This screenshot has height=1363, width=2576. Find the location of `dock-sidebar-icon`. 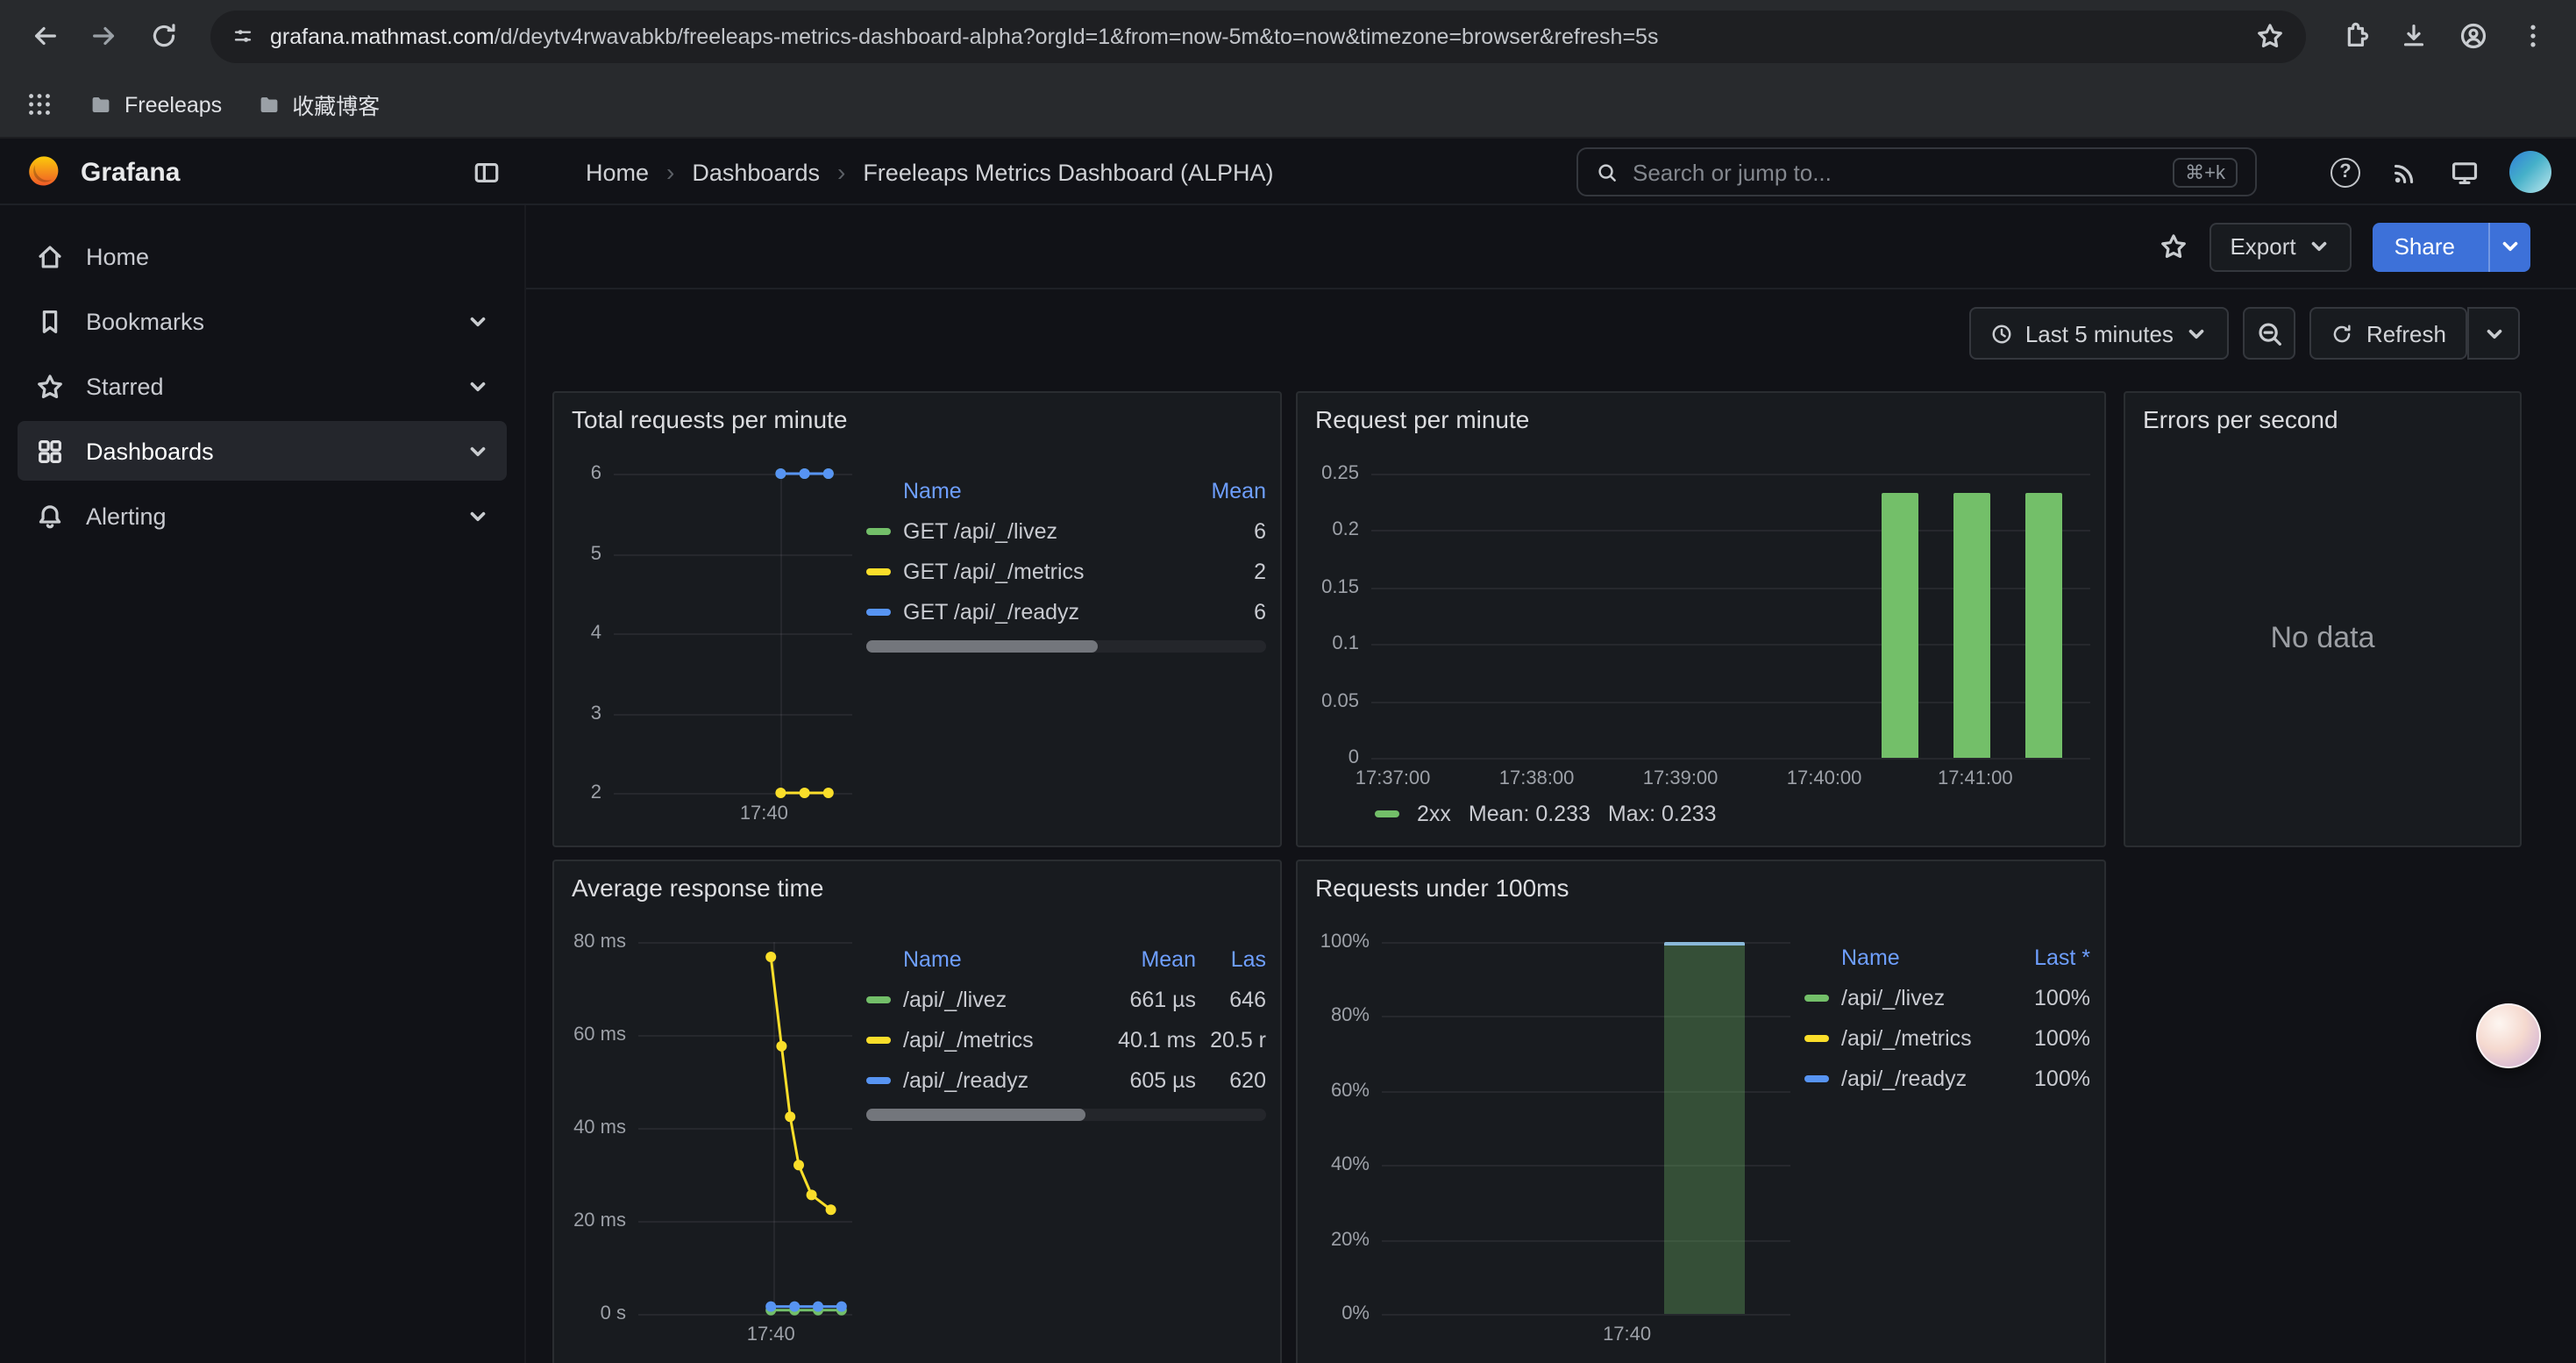

dock-sidebar-icon is located at coordinates (487, 172).